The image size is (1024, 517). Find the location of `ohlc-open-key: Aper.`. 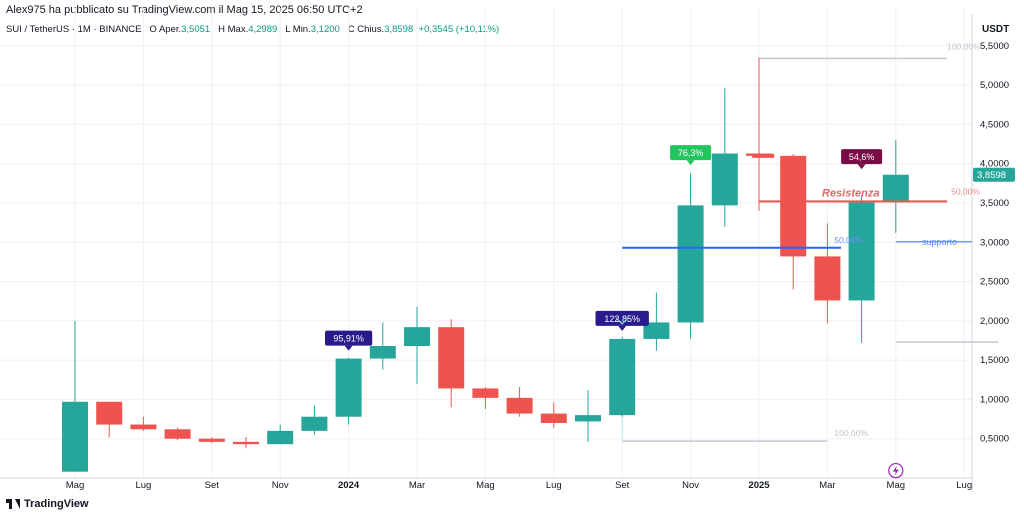

ohlc-open-key: Aper. is located at coordinates (170, 29).